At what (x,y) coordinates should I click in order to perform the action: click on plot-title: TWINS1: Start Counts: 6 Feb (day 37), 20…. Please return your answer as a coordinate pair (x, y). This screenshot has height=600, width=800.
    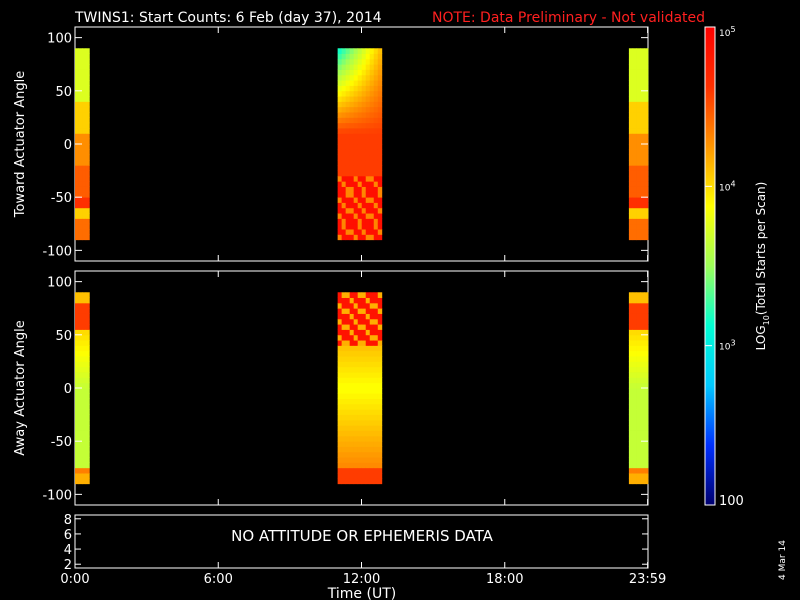
    Looking at the image, I should click on (228, 18).